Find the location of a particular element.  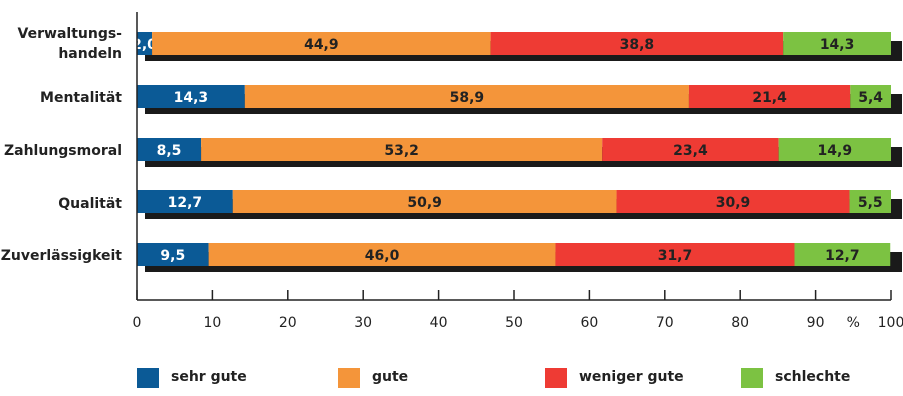

x-tick-label: 0 is located at coordinates (137, 323).